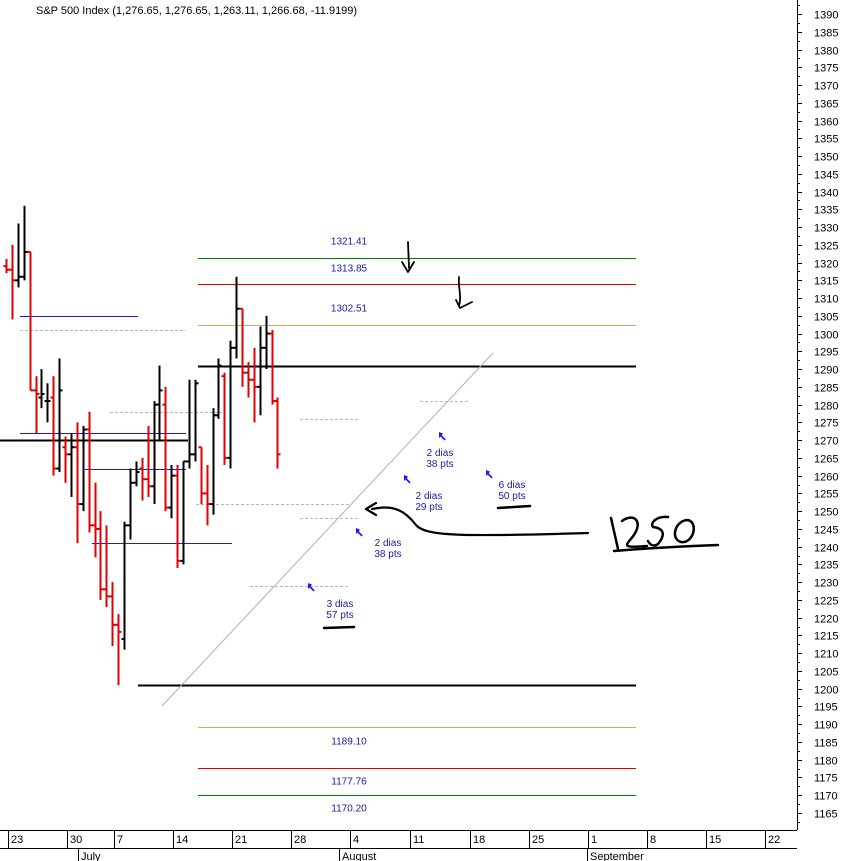 This screenshot has width=844, height=861. I want to click on level-label: 1313.85, so click(349, 268).